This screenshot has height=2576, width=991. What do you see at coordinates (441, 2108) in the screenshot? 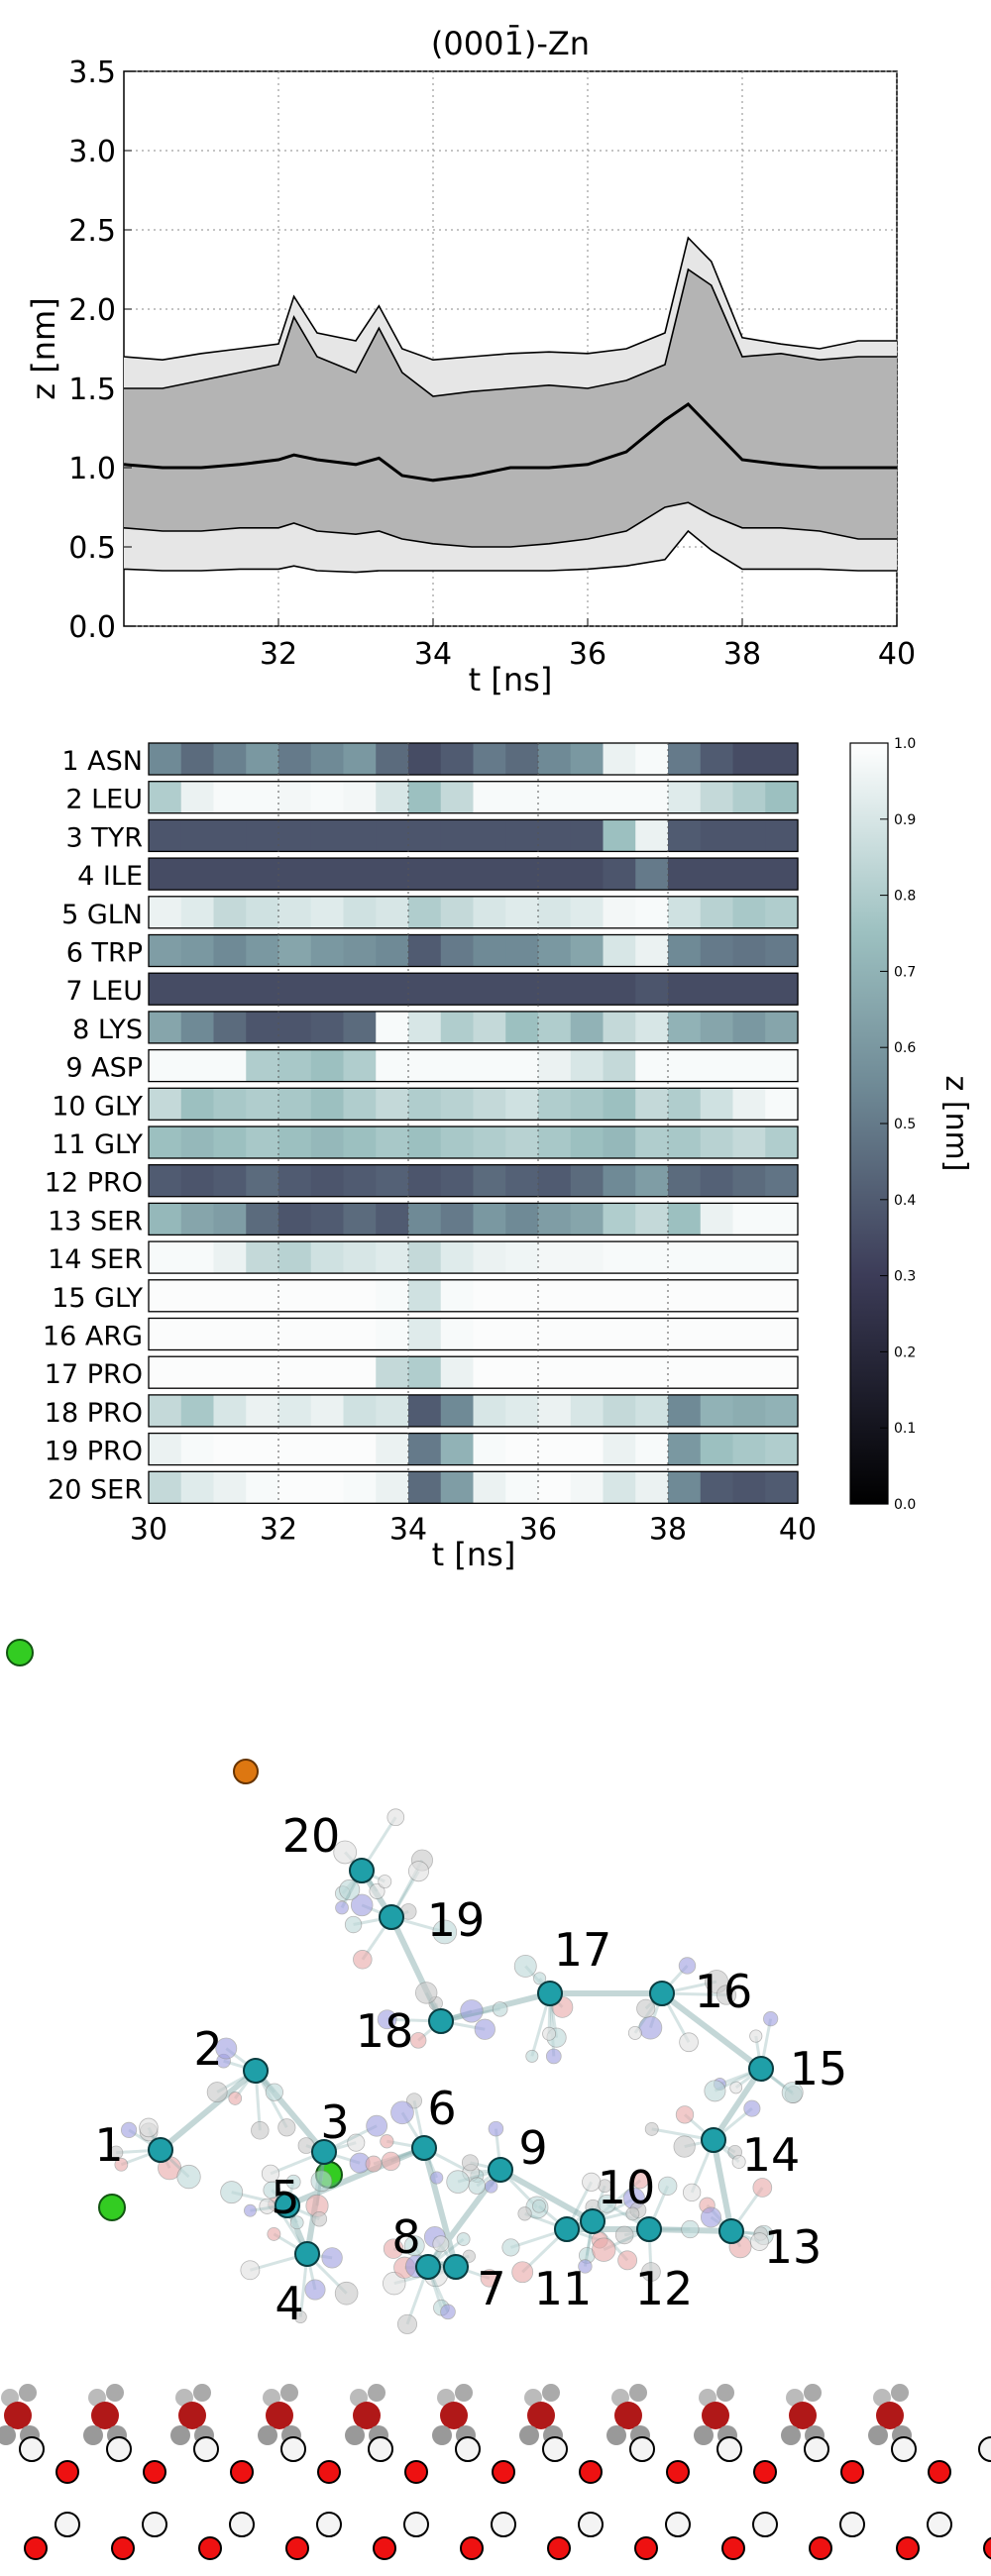
I see `residue-number-label: 6` at bounding box center [441, 2108].